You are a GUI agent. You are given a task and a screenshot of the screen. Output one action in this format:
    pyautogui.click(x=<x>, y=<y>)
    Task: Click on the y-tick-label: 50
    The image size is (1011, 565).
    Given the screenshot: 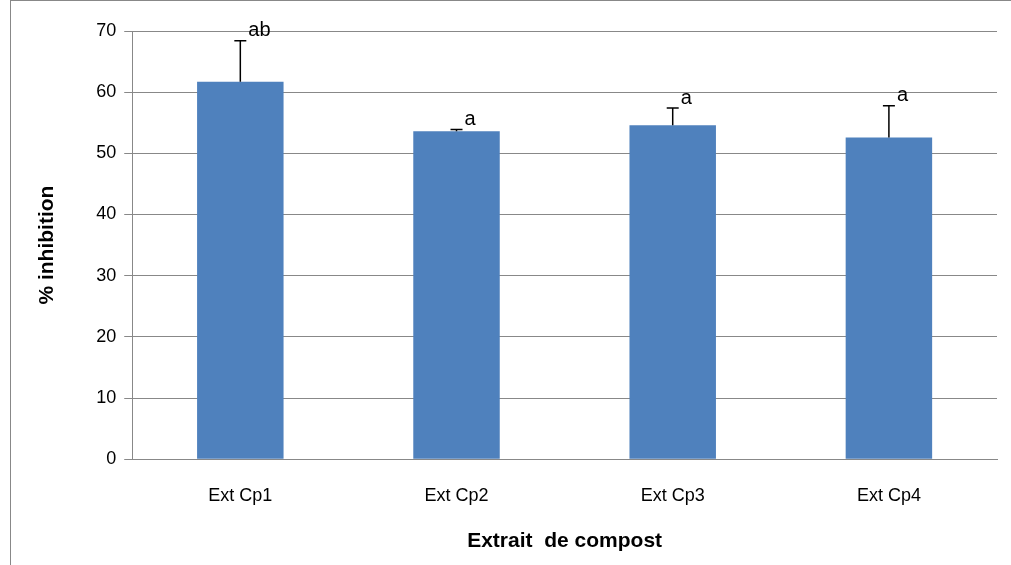 What is the action you would take?
    pyautogui.click(x=106, y=152)
    